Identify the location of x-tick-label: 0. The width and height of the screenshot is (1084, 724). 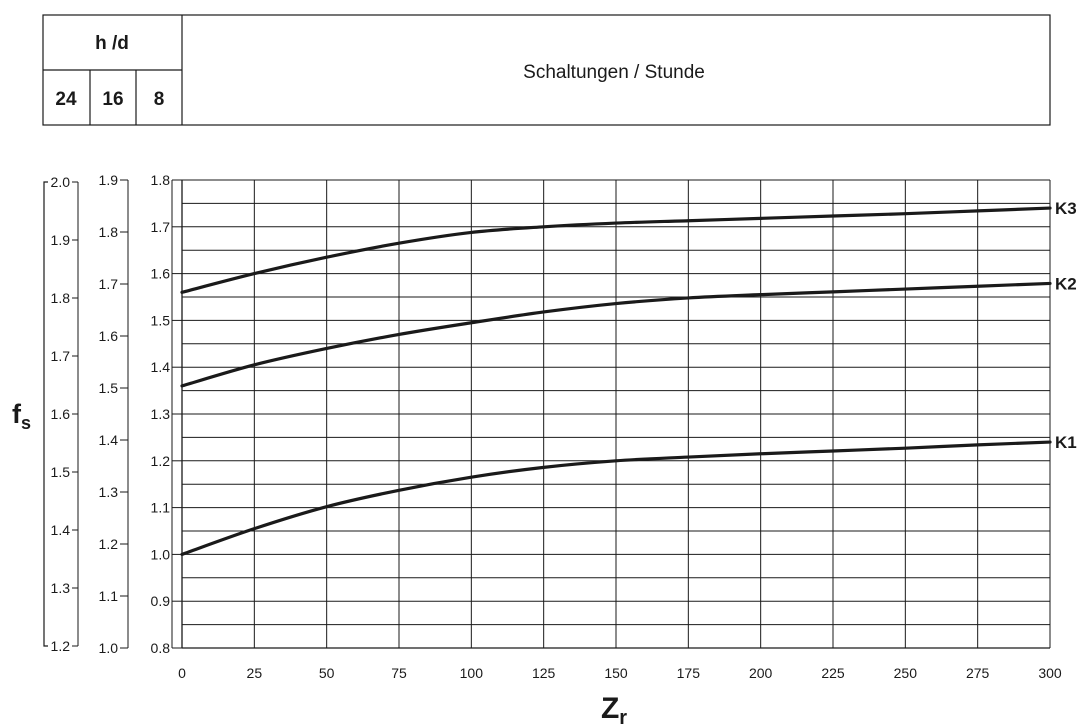
(182, 673).